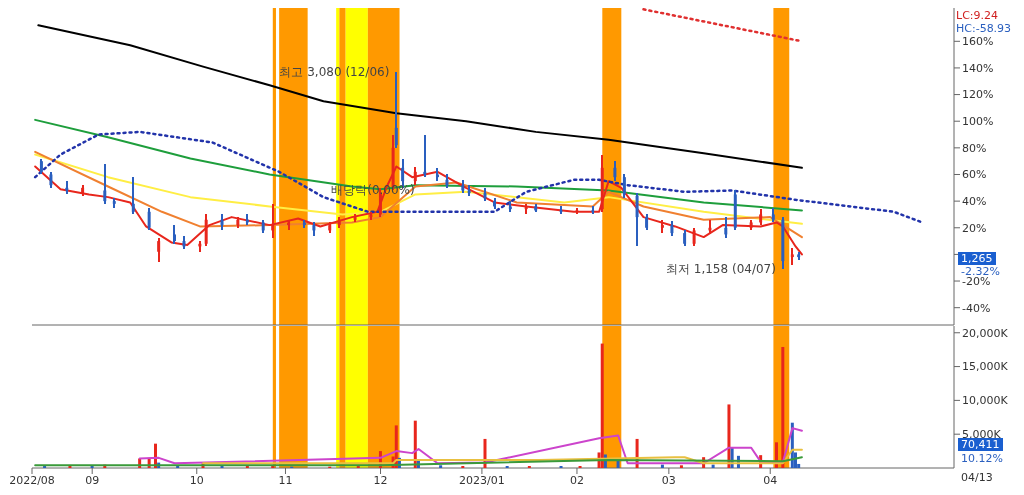 This screenshot has width=1024, height=495. What do you see at coordinates (985, 401) in the screenshot?
I see `y-tick-label: 10,000K` at bounding box center [985, 401].